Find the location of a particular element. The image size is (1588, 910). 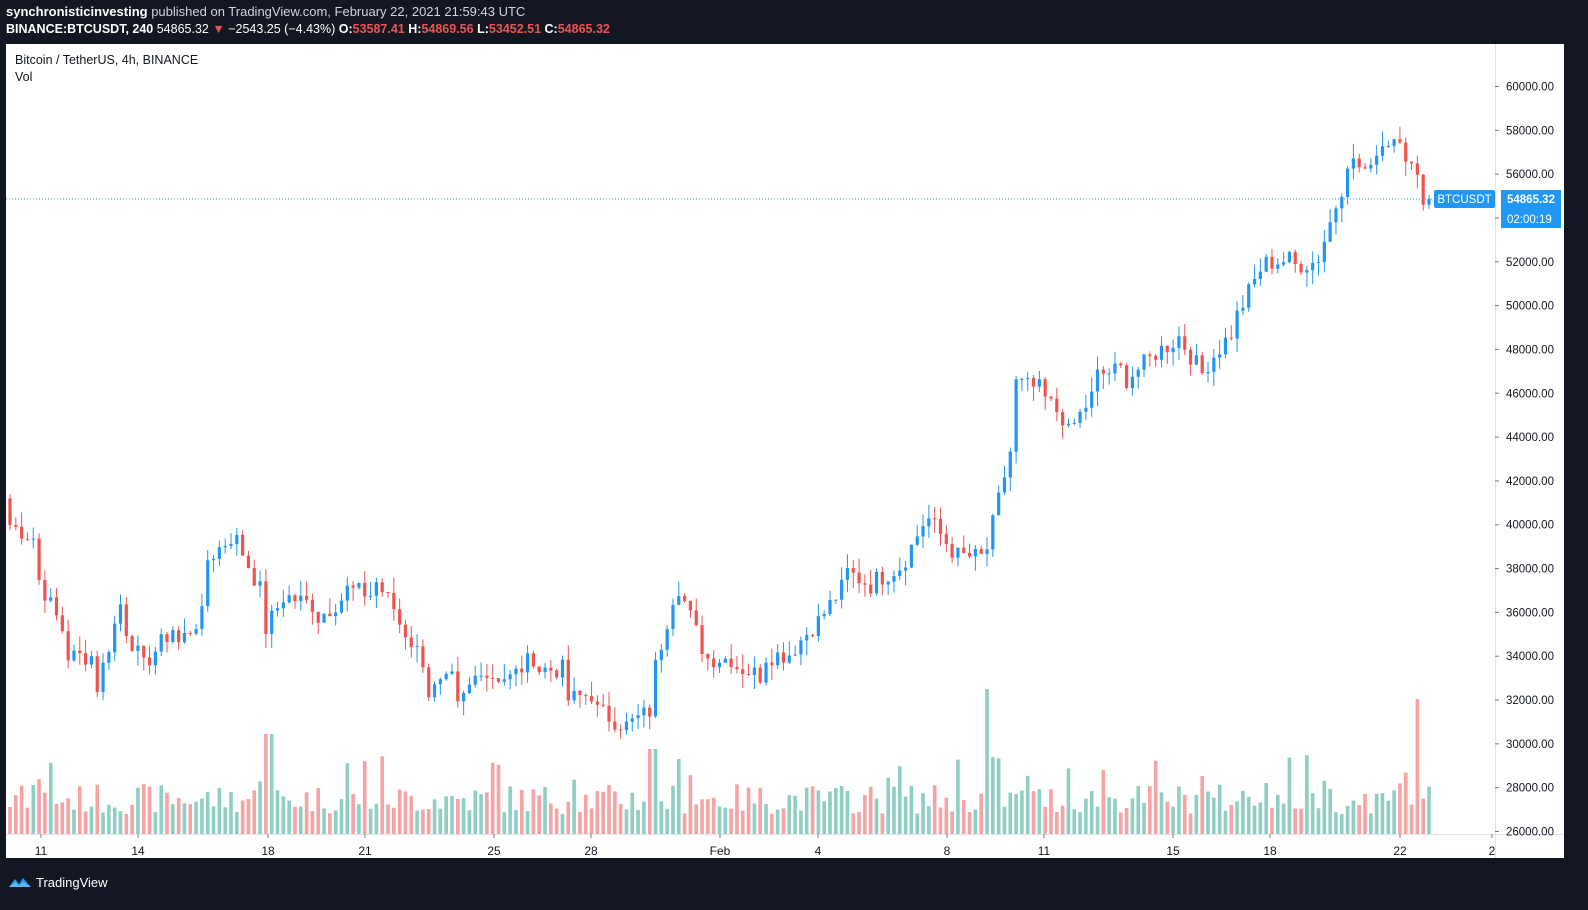

close-value: 54865.32 is located at coordinates (583, 29).